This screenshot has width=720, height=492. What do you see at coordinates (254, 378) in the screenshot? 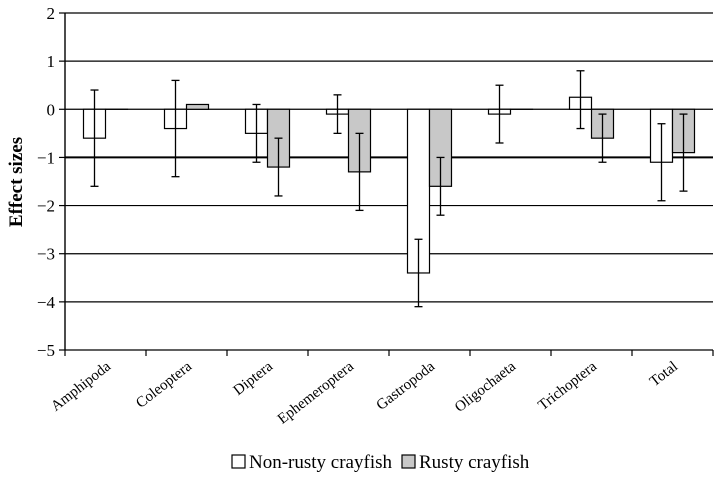
I see `x-tick-label: Diptera` at bounding box center [254, 378].